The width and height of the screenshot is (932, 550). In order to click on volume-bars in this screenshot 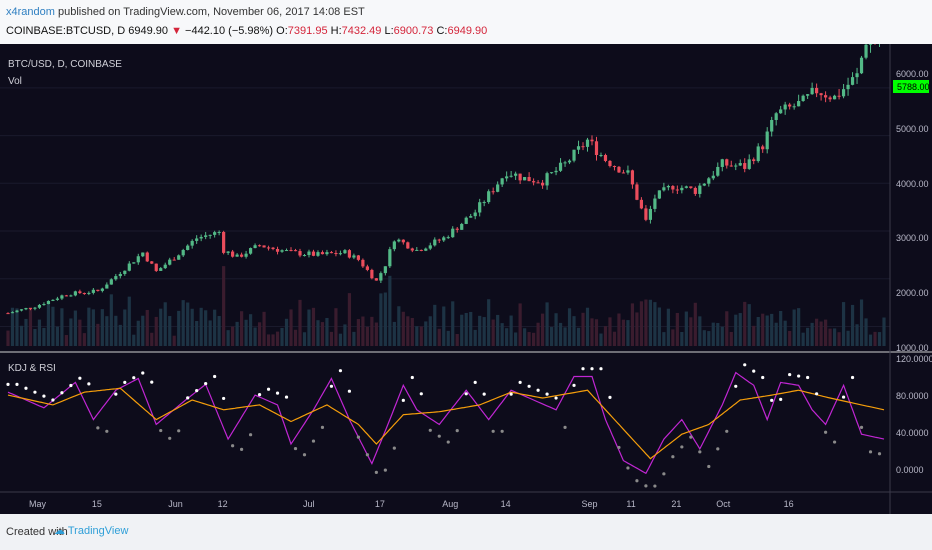, I will do `click(446, 306)`.